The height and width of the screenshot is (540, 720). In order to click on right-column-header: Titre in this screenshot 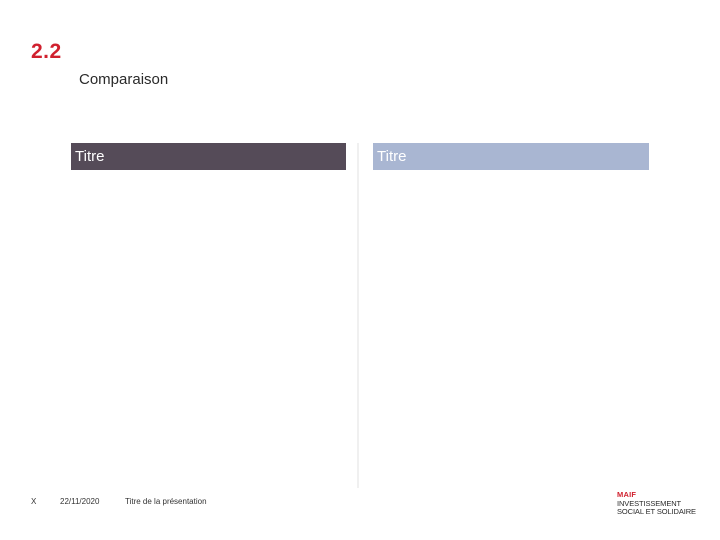, I will do `click(511, 156)`.